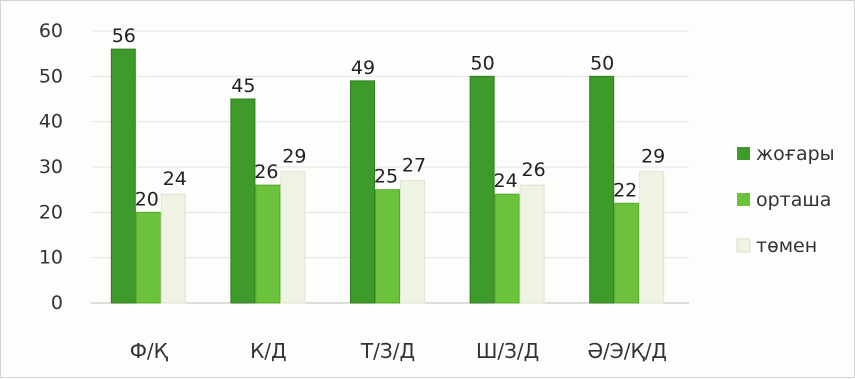 The height and width of the screenshot is (379, 855). I want to click on data-label: 25, so click(386, 177).